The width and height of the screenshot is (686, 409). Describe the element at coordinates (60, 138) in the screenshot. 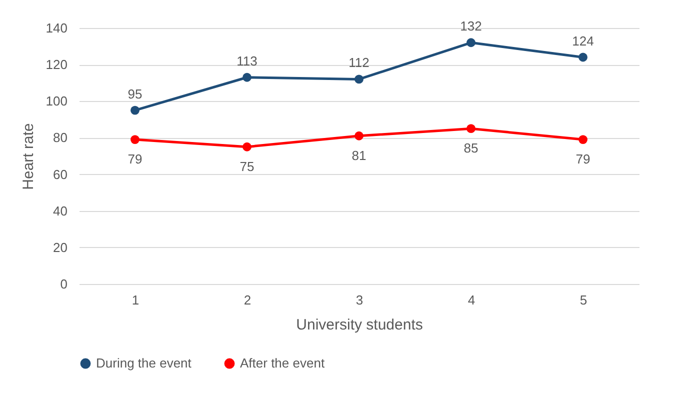

I see `y-tick-label: 80` at that location.